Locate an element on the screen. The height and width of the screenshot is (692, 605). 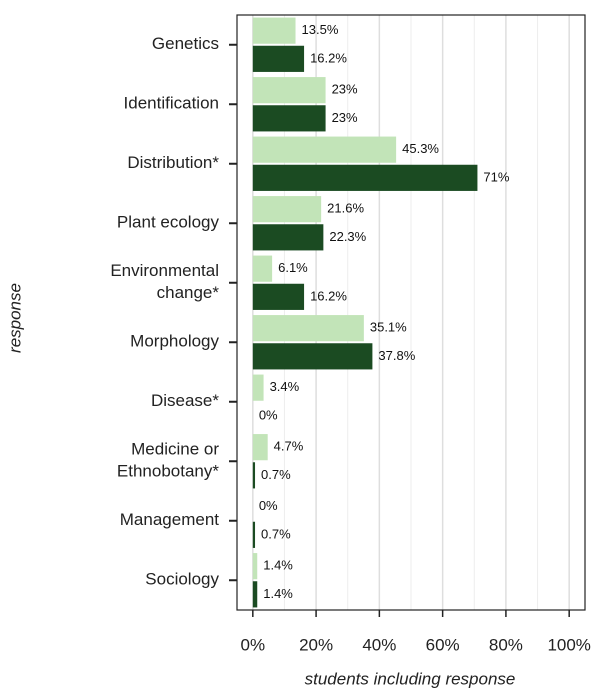
x-tick-label: 40% is located at coordinates (379, 644).